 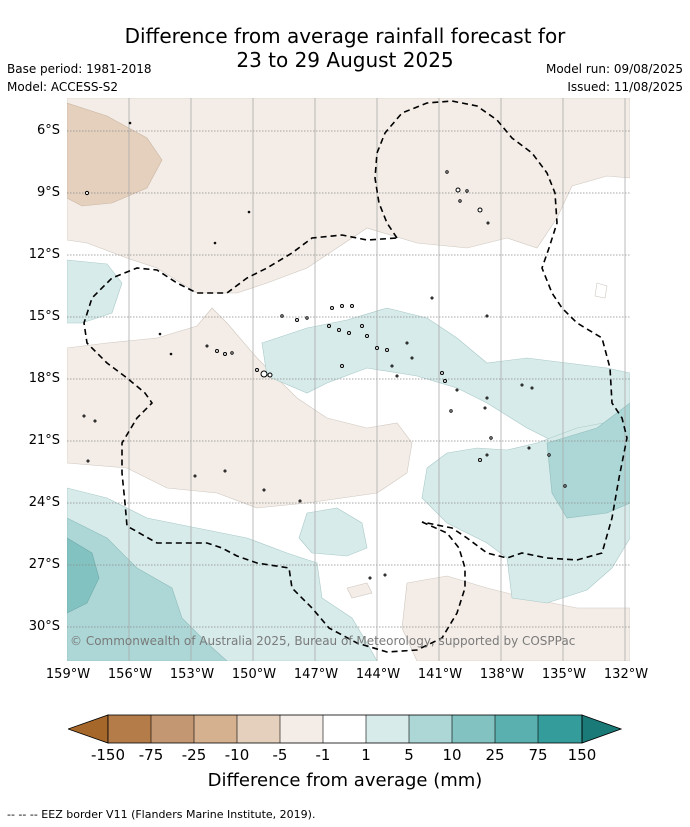 I want to click on lon-label: 156°W, so click(x=130, y=674).